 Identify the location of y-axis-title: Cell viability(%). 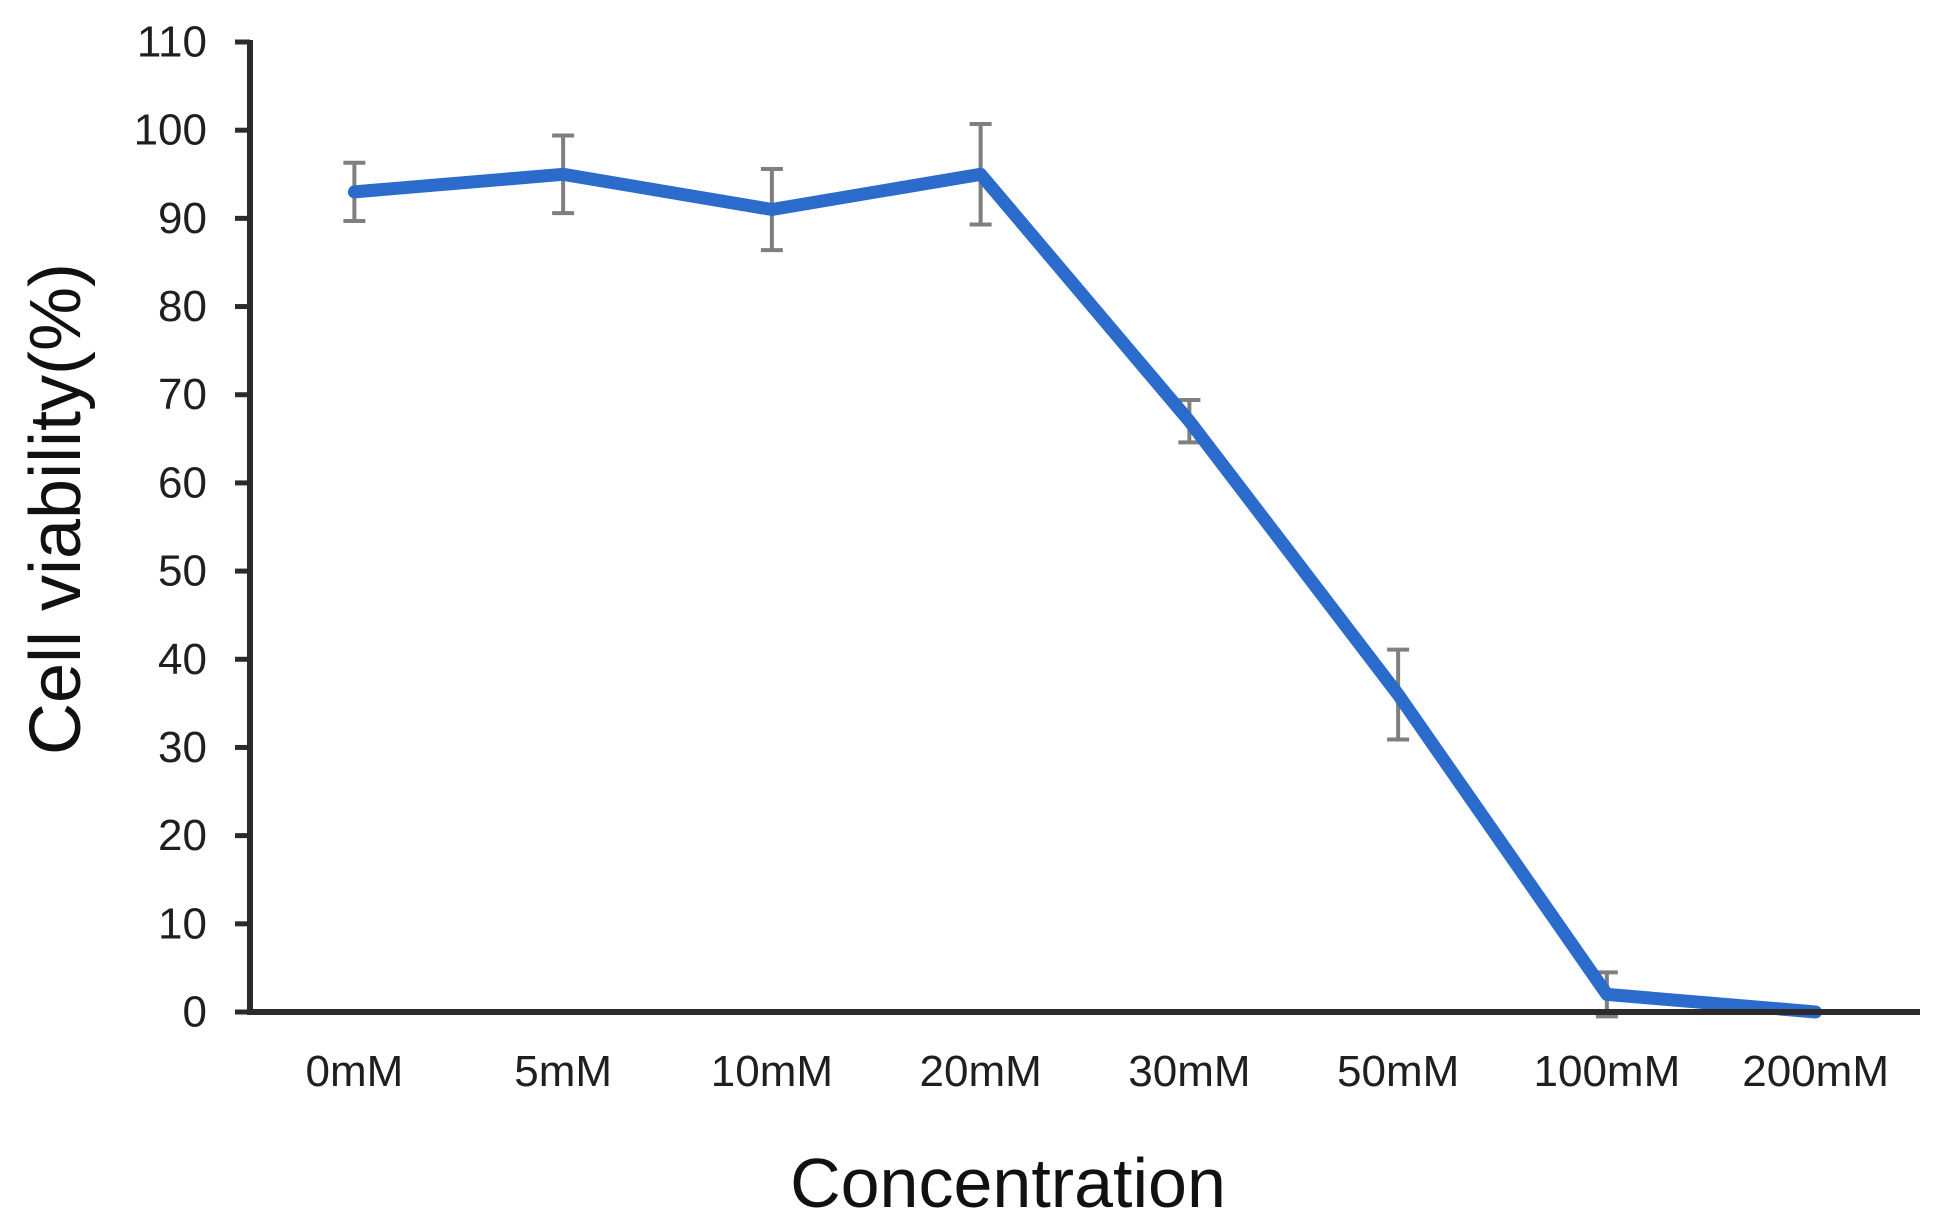
(56, 509).